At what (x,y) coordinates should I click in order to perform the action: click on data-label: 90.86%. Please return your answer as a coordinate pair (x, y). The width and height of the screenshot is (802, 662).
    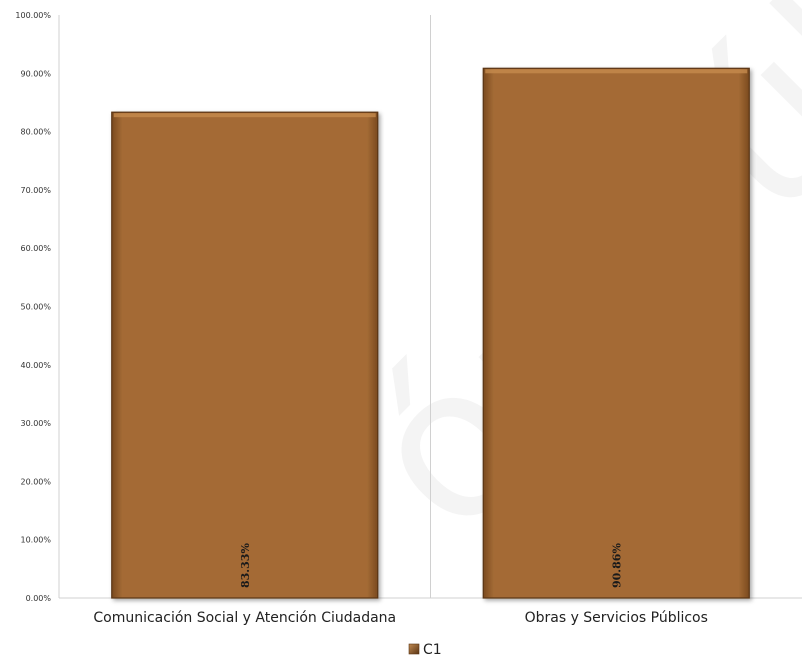
    Looking at the image, I should click on (616, 565).